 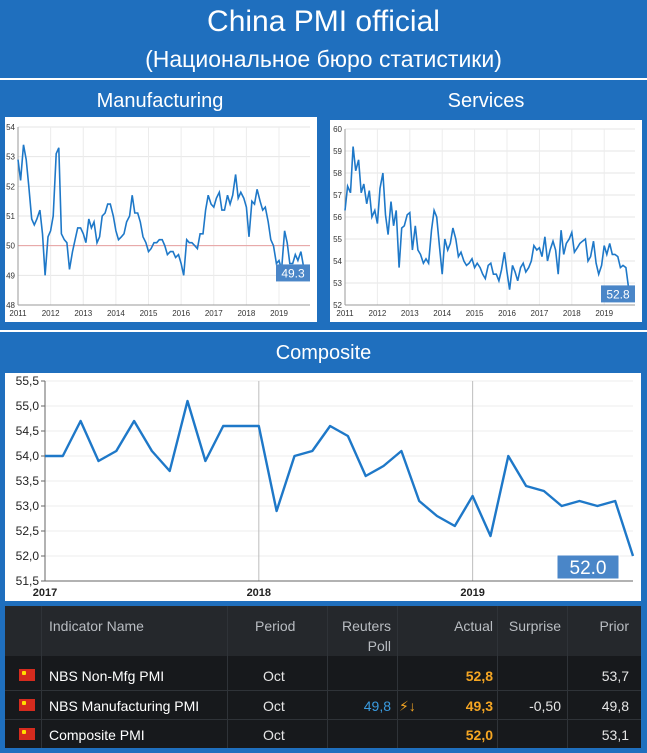 What do you see at coordinates (181, 313) in the screenshot?
I see `x-tick-label: 2016` at bounding box center [181, 313].